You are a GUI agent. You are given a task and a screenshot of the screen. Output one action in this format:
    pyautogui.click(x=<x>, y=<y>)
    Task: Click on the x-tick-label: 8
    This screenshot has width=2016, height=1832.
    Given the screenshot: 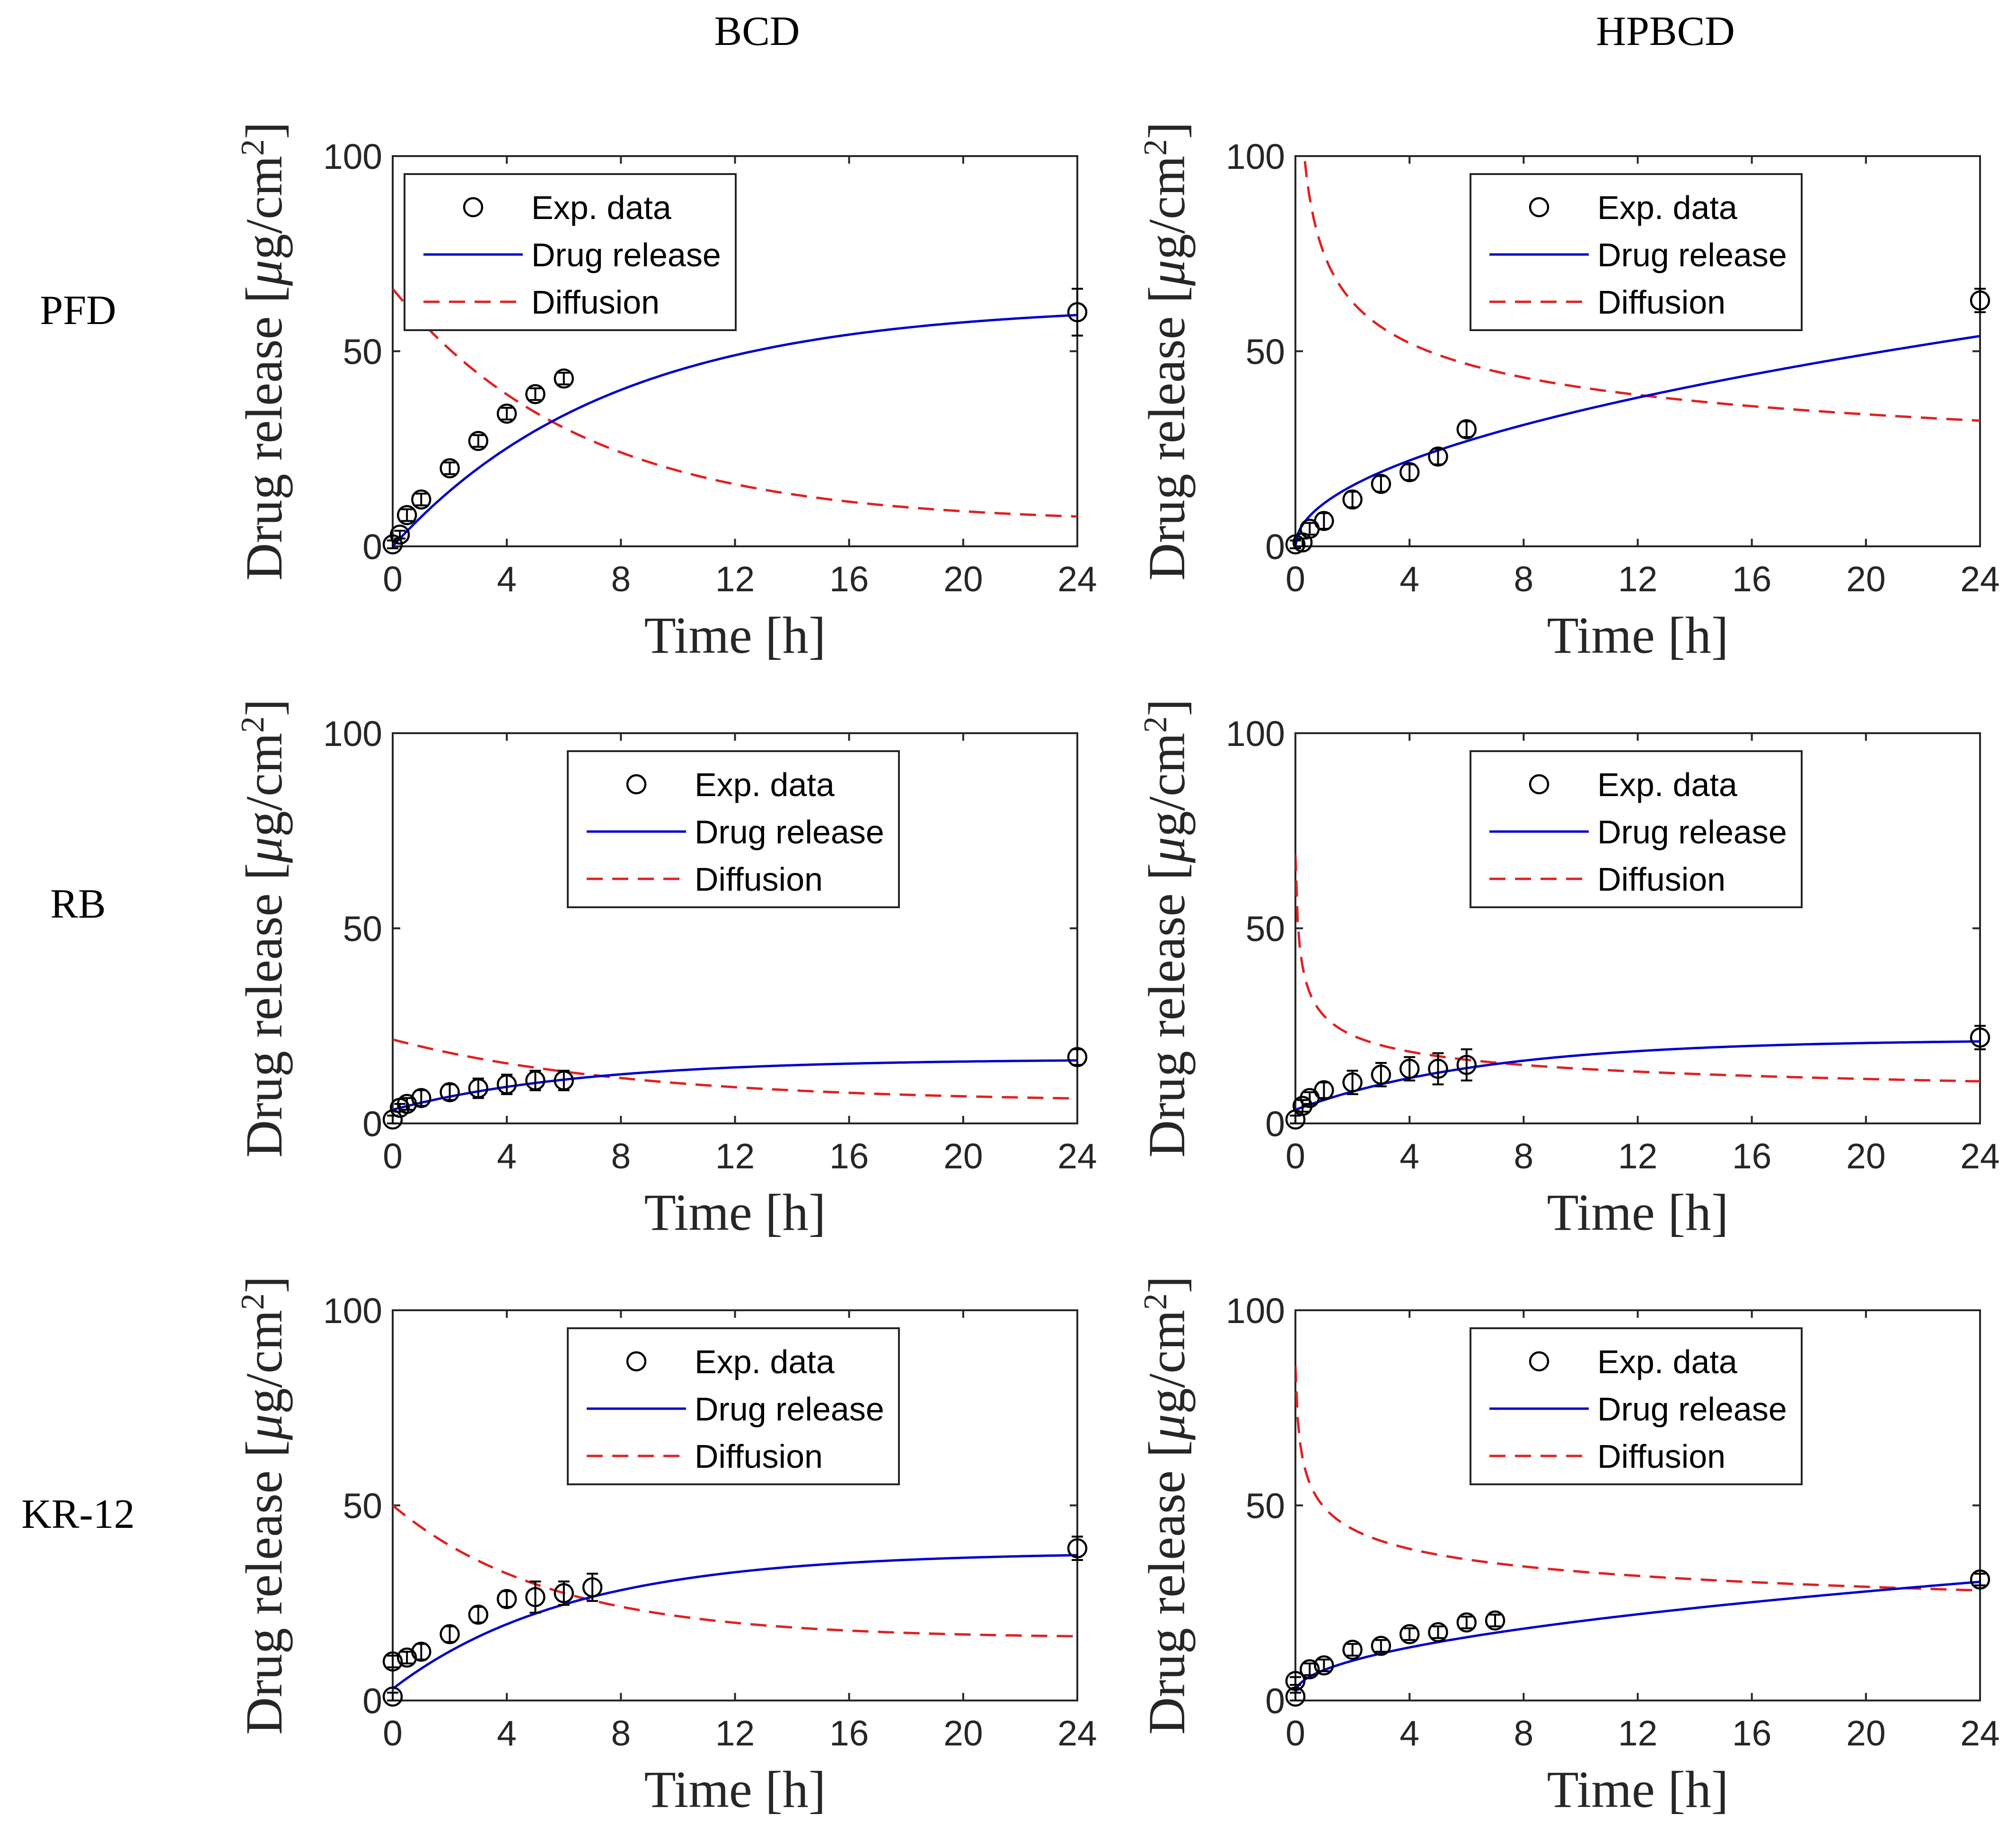 What is the action you would take?
    pyautogui.click(x=621, y=1733)
    